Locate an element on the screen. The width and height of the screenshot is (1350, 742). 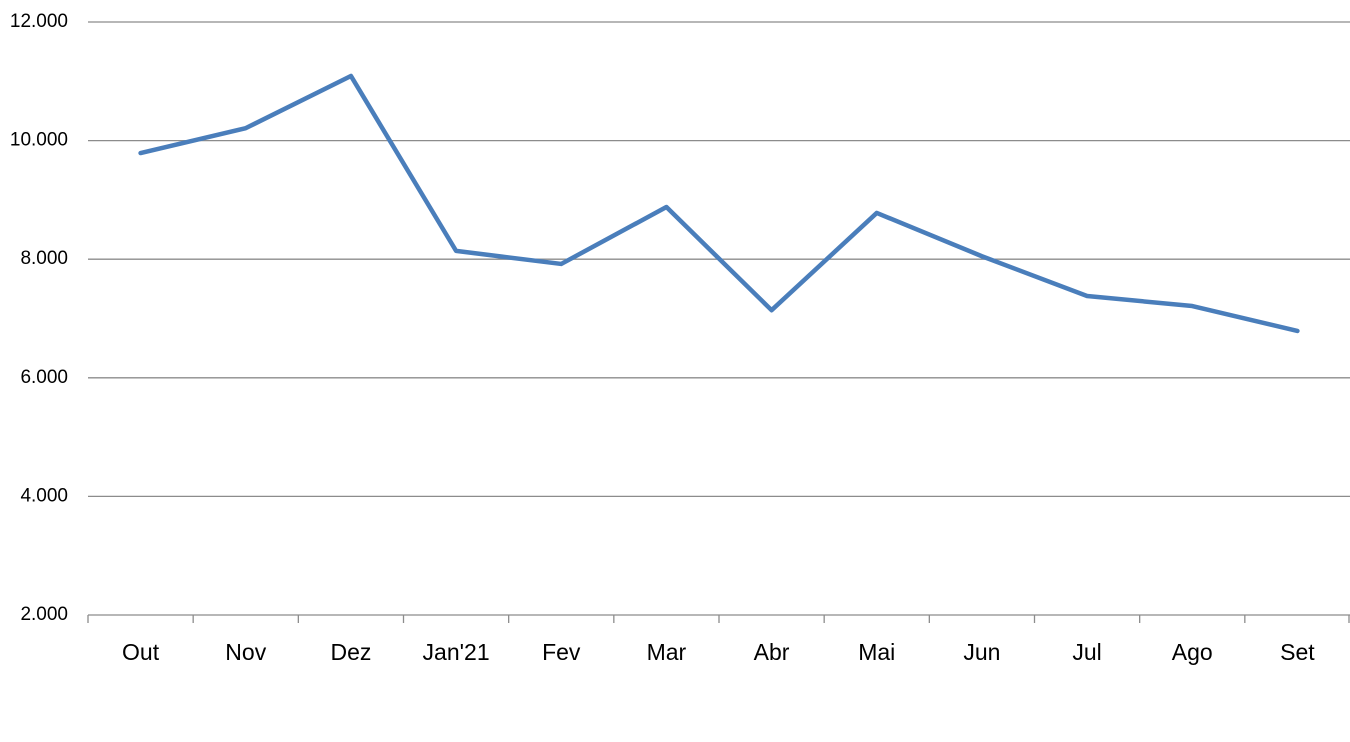
x-tick-label: Jul is located at coordinates (1086, 652).